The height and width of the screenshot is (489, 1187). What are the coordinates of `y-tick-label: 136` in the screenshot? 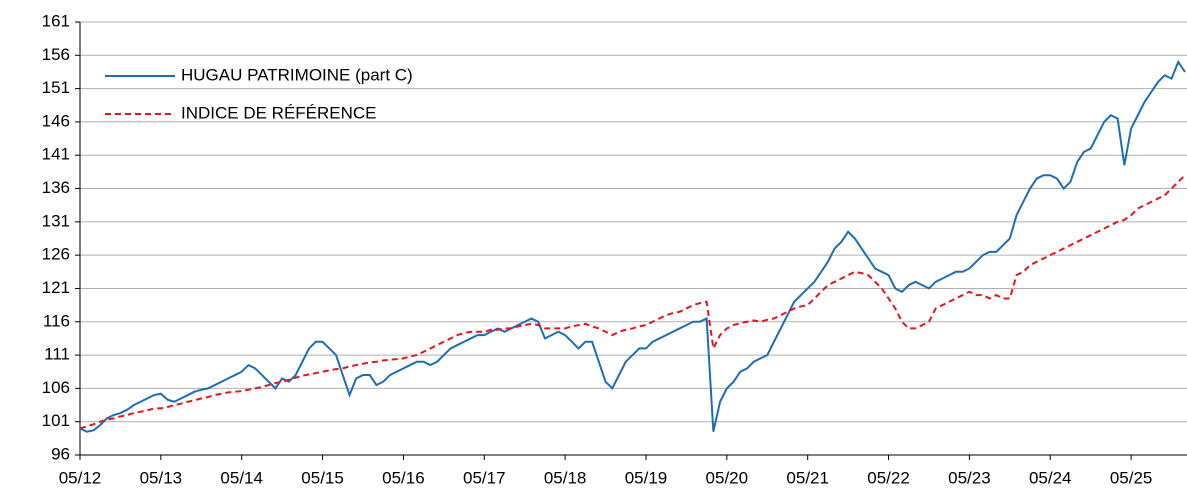 It's located at (56, 187).